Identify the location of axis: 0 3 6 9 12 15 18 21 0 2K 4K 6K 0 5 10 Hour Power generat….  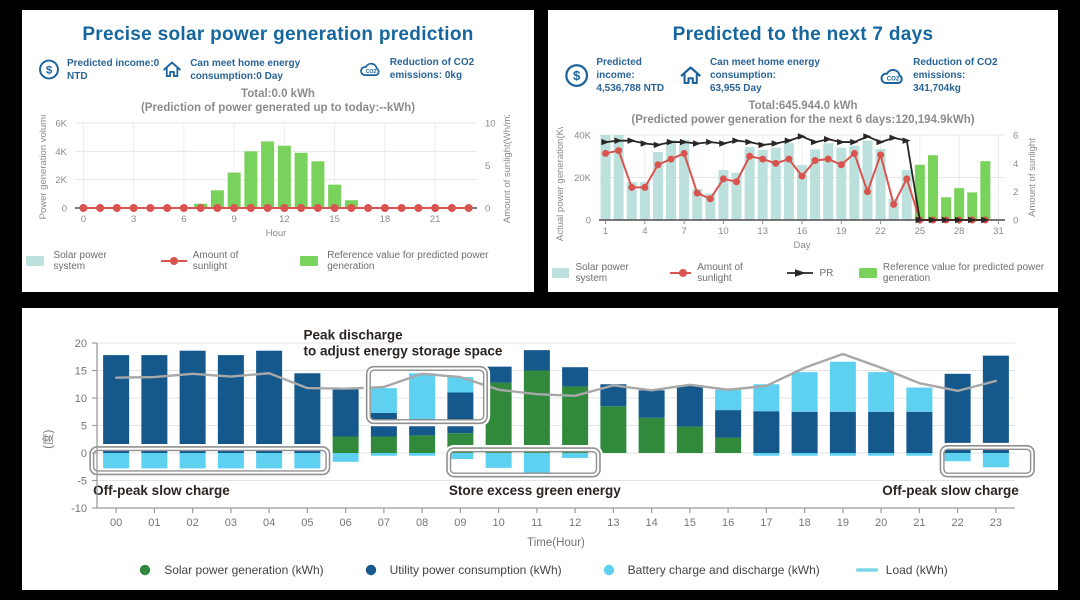
(275, 173).